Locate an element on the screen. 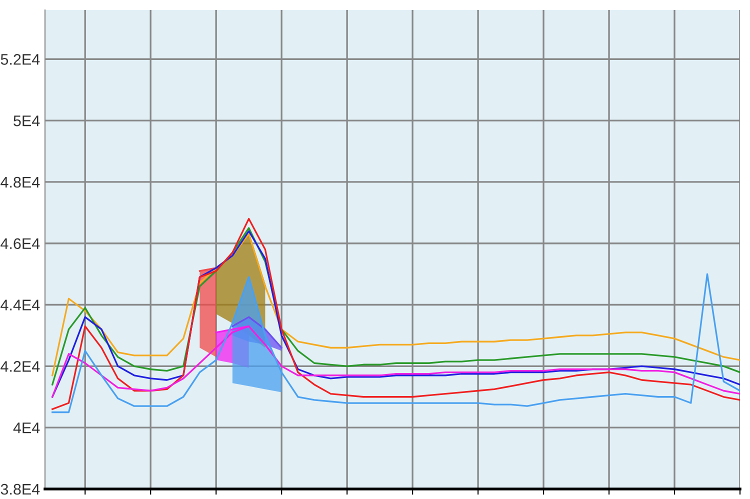  y-tick-label: 4.2E4 is located at coordinates (20, 366).